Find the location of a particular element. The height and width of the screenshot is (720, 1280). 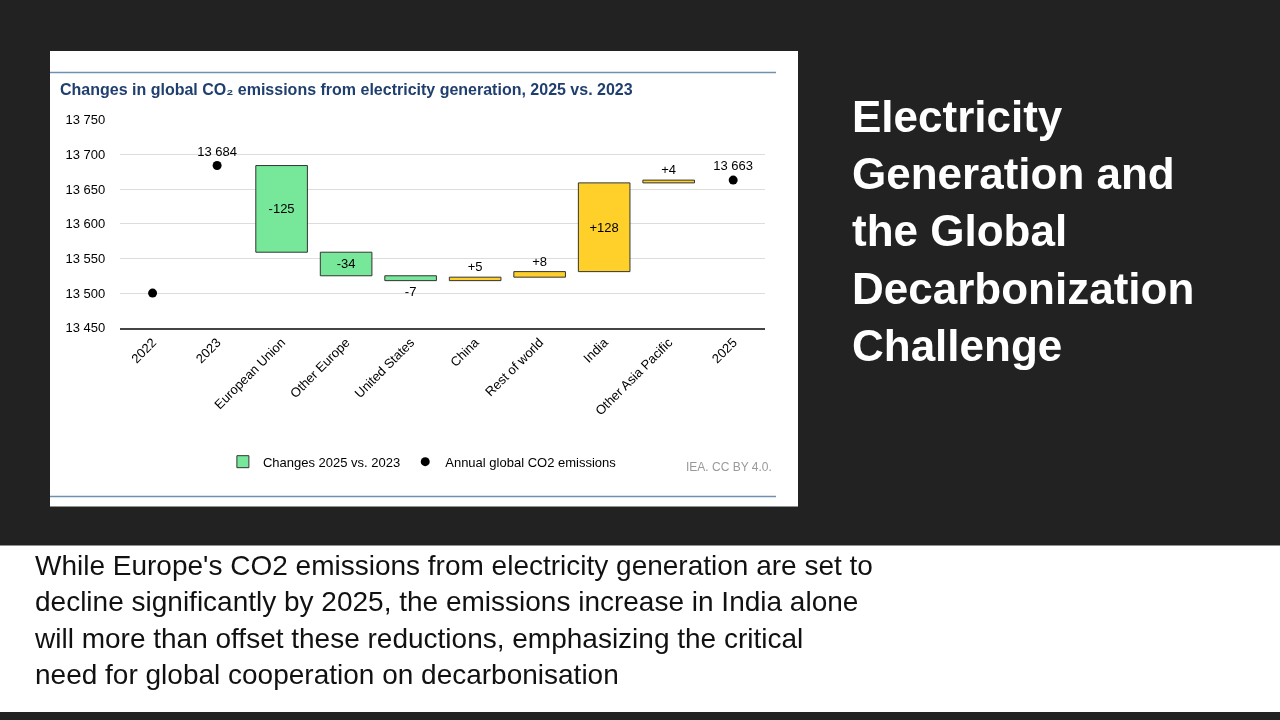

text: IEA. CC BY 4.0. is located at coordinates (729, 467).